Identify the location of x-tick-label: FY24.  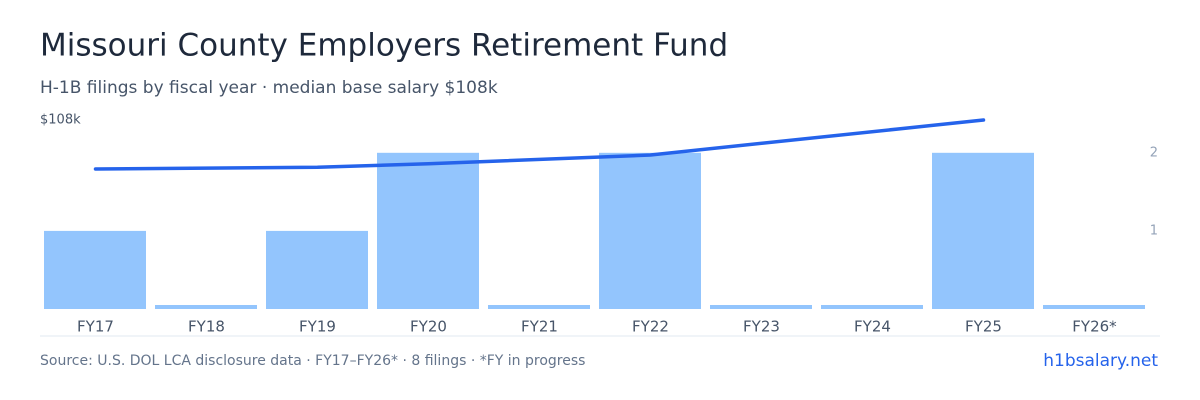
(872, 327).